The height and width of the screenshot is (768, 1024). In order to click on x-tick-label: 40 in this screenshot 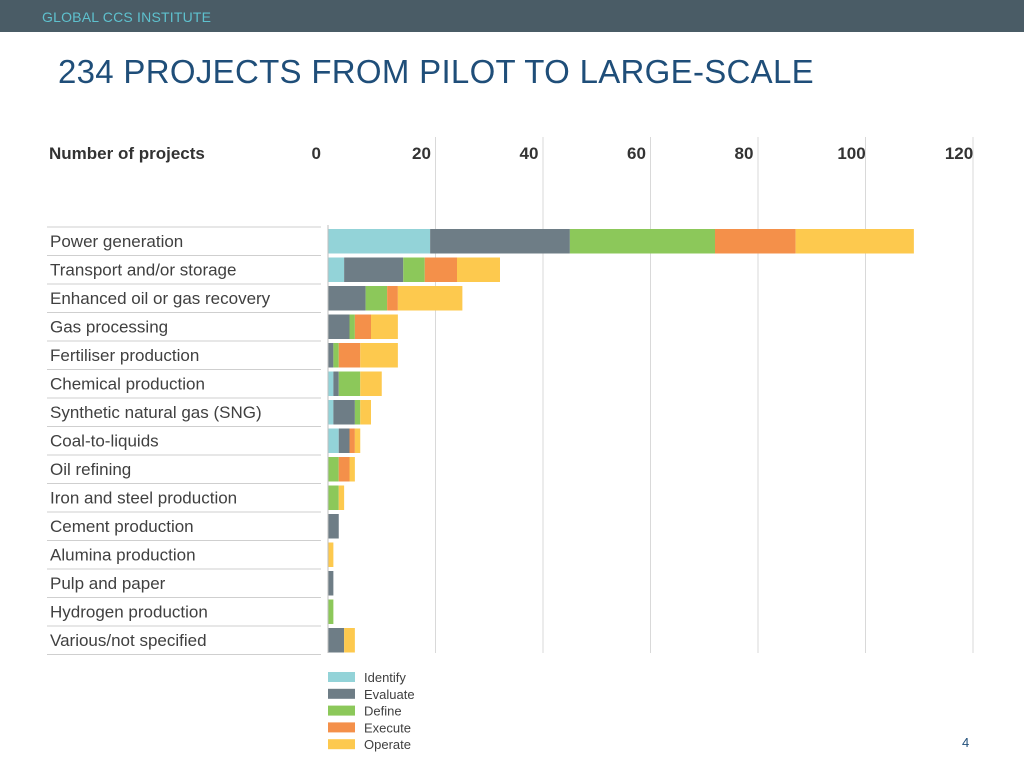, I will do `click(529, 153)`.